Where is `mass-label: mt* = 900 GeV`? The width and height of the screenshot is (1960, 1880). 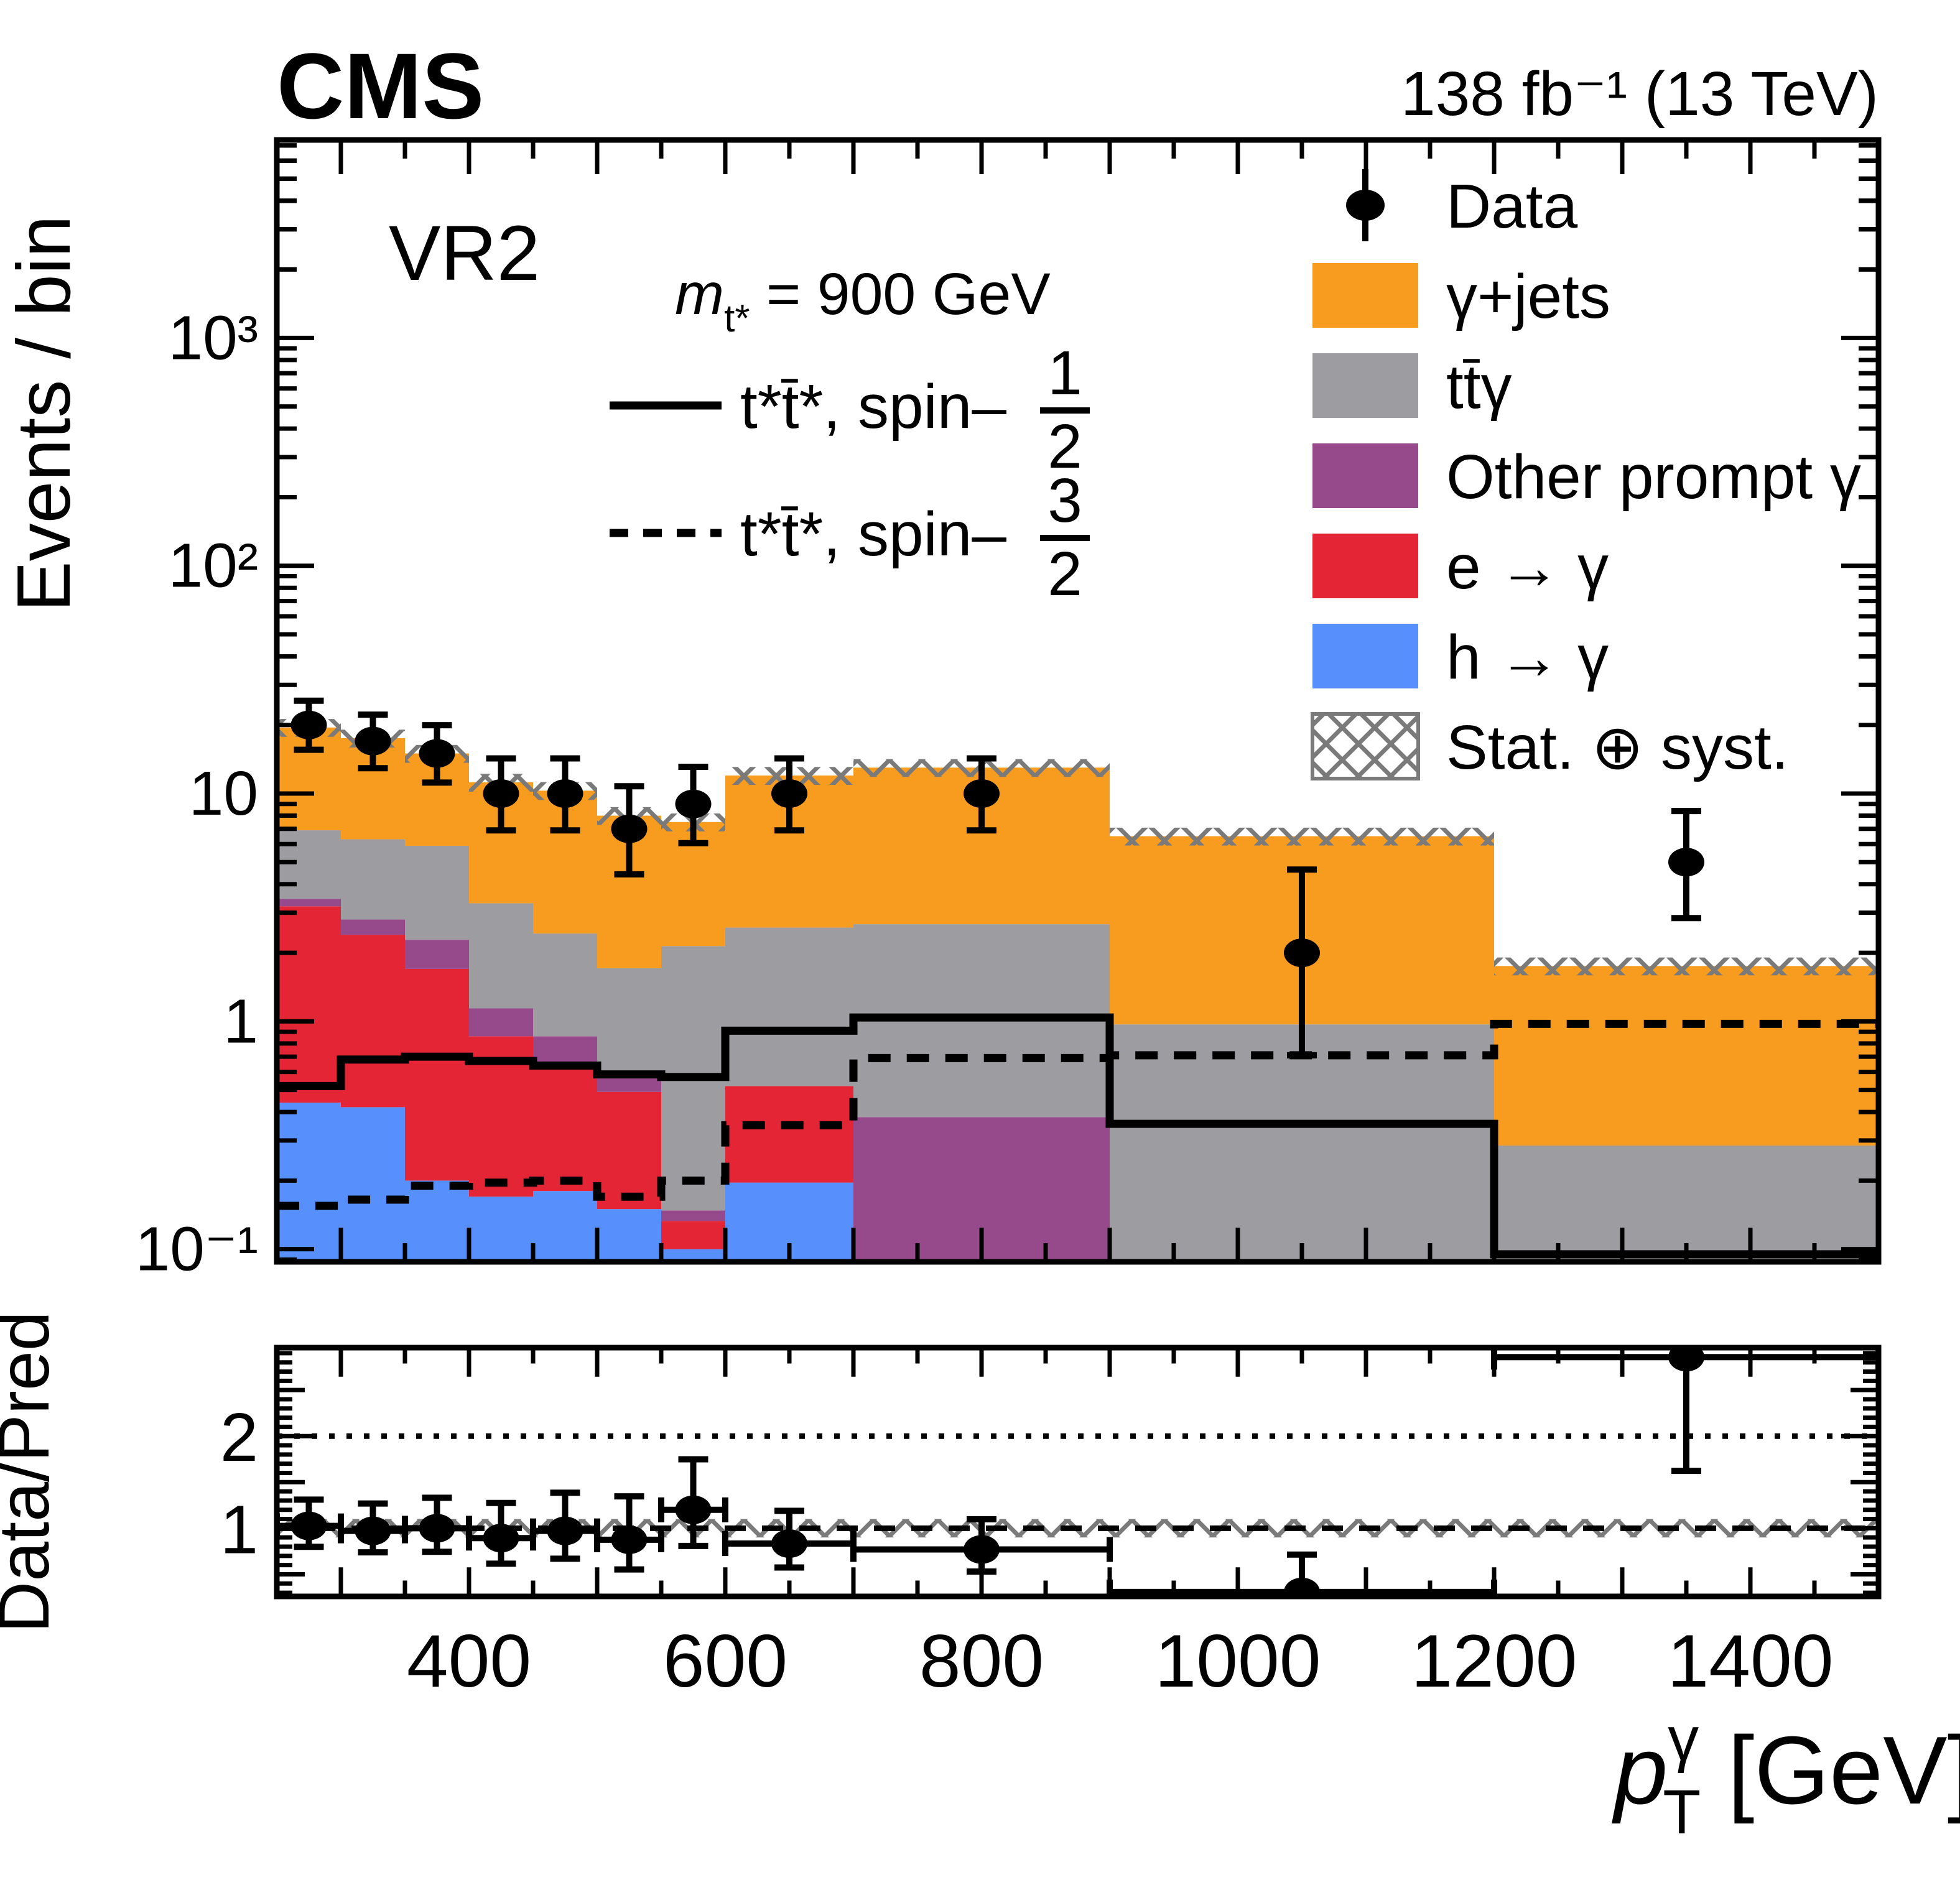
mass-label: mt* = 900 GeV is located at coordinates (863, 300).